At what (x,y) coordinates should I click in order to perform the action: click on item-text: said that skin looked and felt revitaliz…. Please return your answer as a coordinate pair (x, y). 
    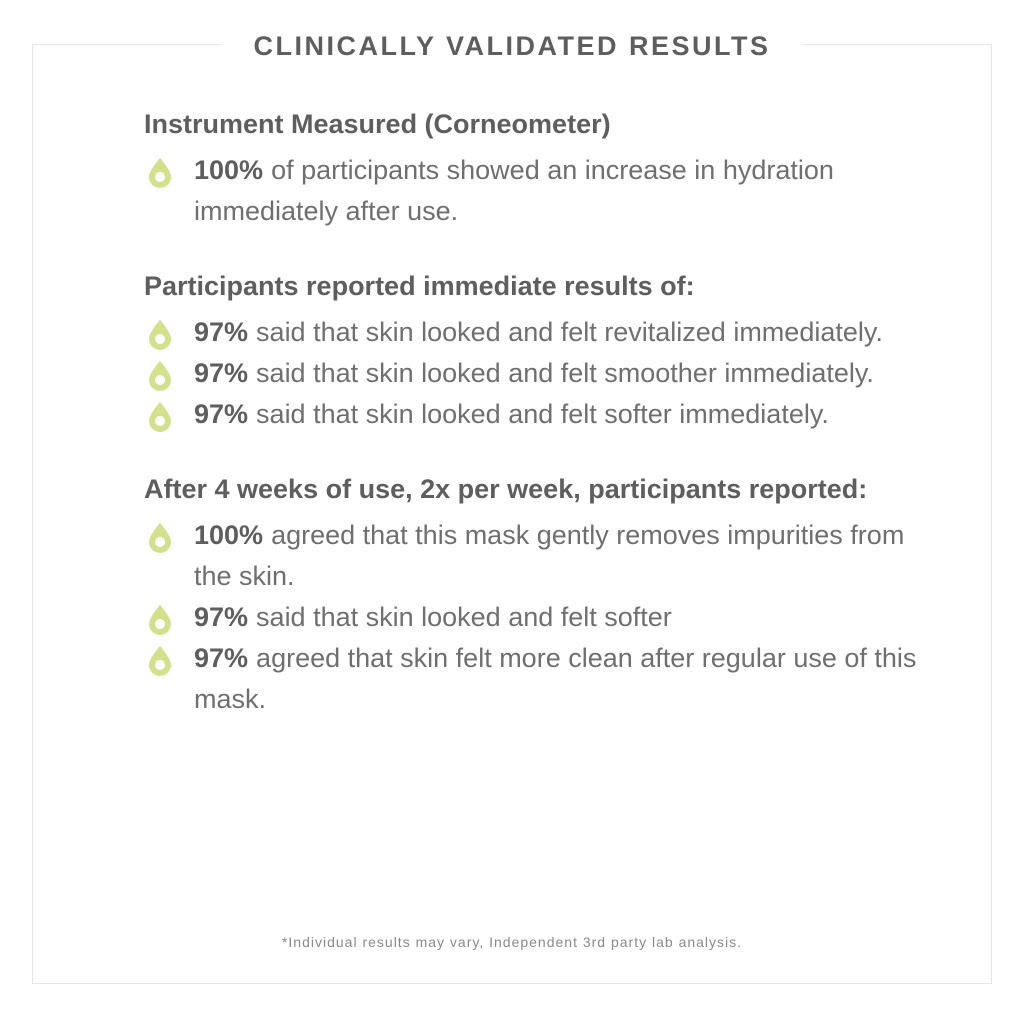
    Looking at the image, I should click on (569, 332).